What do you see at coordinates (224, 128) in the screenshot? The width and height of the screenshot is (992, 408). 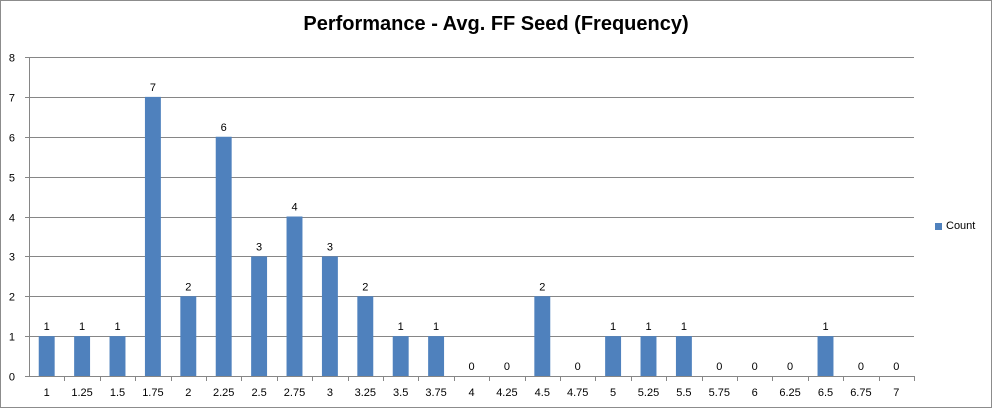 I see `data-label: 6` at bounding box center [224, 128].